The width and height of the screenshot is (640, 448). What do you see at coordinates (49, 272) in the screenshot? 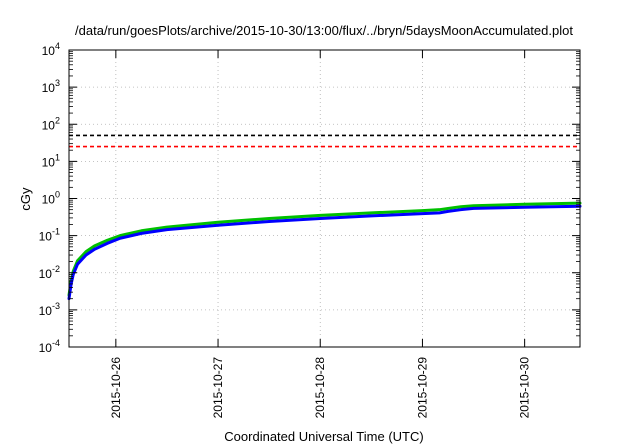
I see `y-tick-label: 10⁻²` at bounding box center [49, 272].